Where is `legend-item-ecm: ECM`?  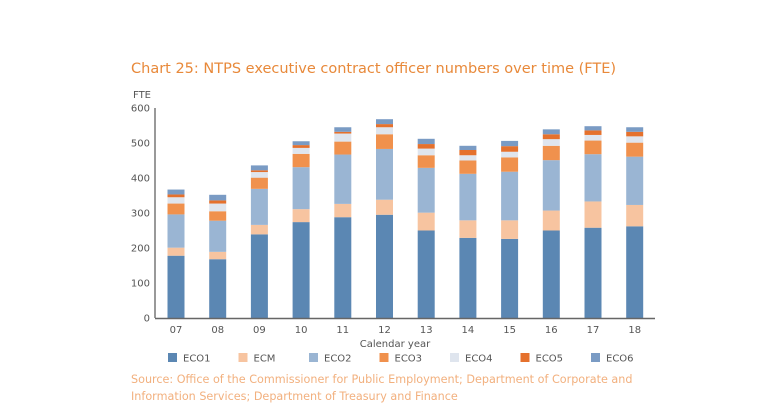
legend-item-ecm: ECM is located at coordinates (257, 359).